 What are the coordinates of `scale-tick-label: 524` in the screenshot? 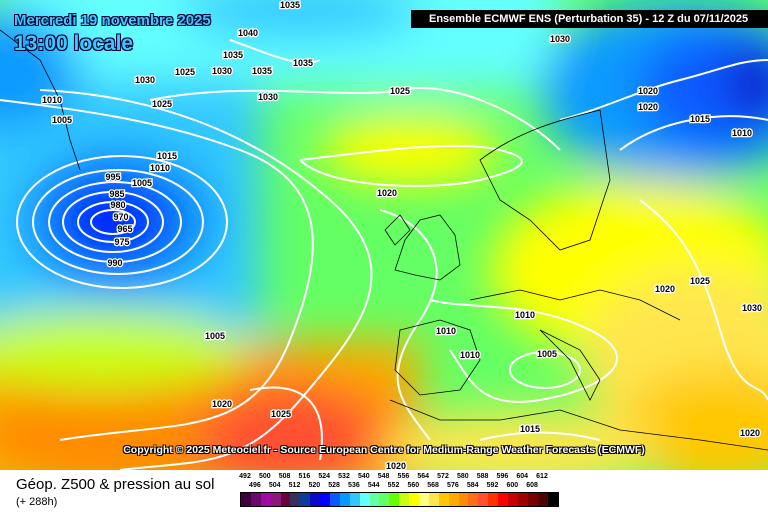 It's located at (324, 476).